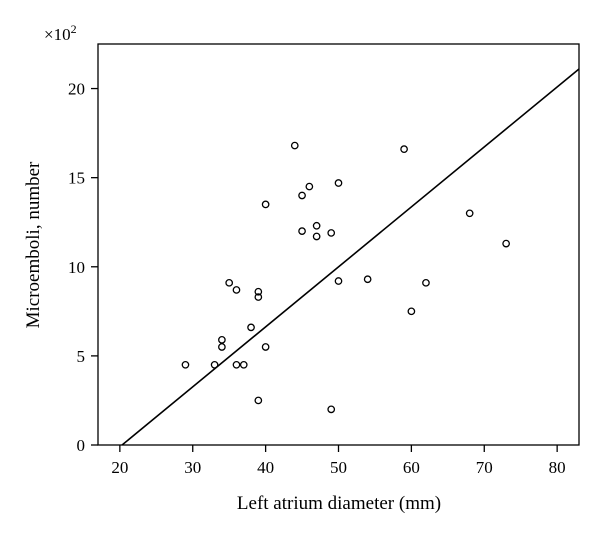  I want to click on x-tick-label: 40, so click(265, 467).